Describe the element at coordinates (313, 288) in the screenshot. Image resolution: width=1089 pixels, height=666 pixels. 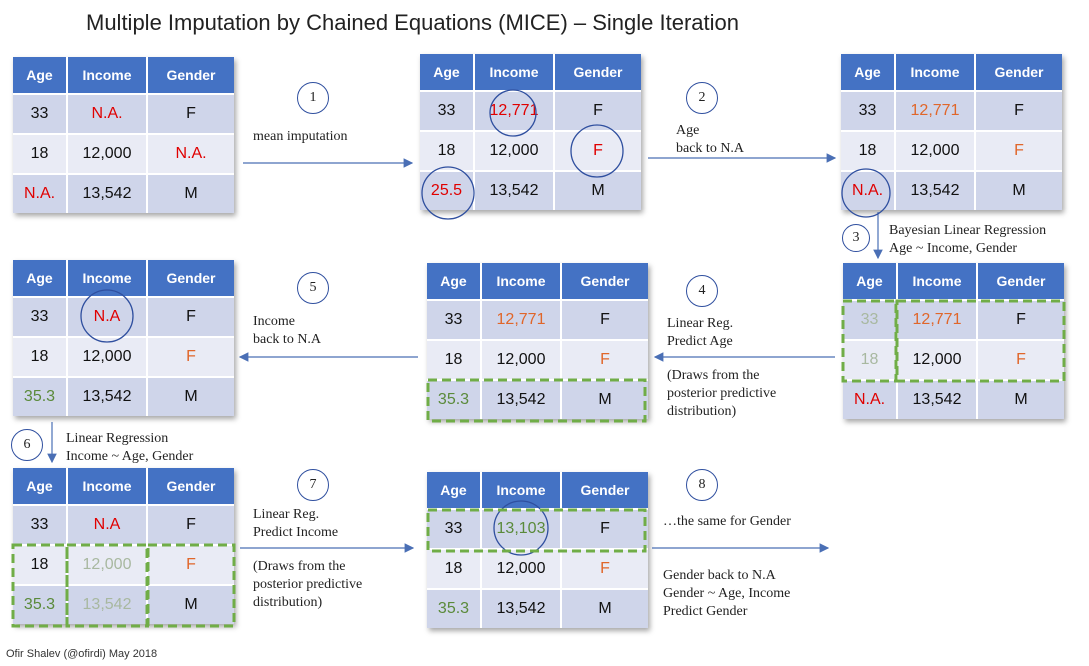
I see `step-number-5: 5` at that location.